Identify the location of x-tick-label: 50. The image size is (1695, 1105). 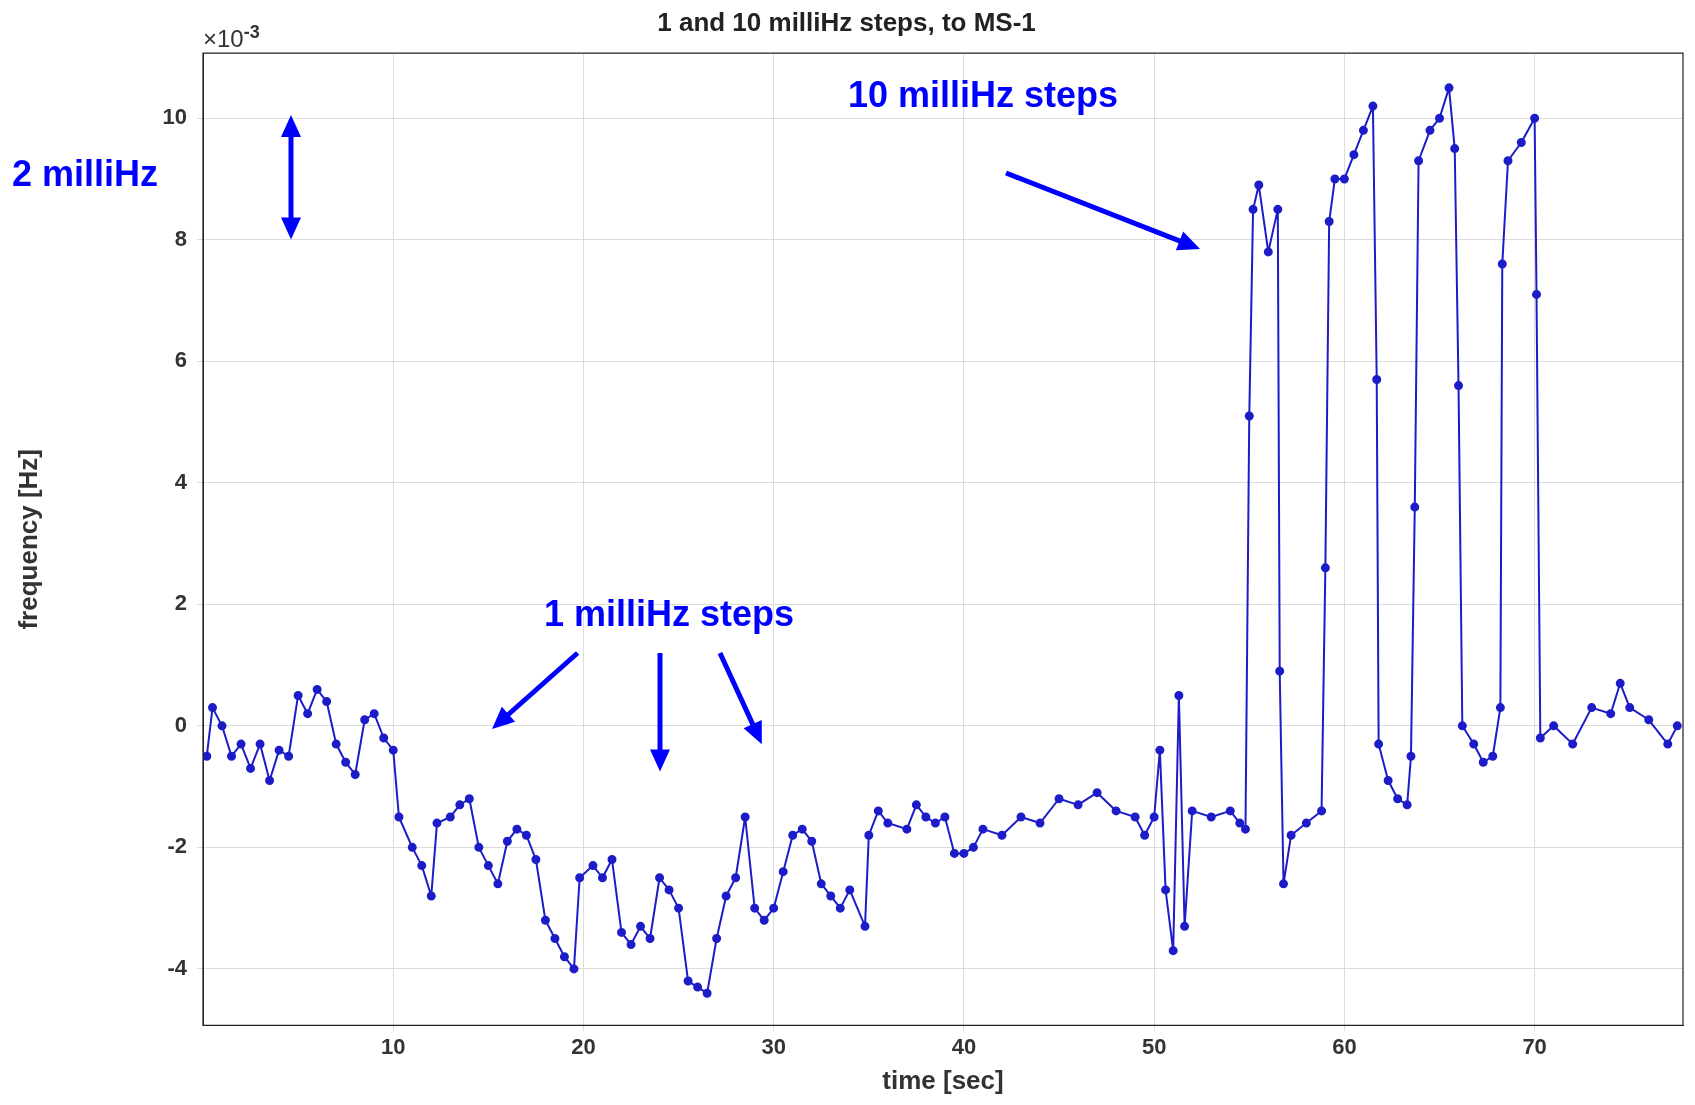
(1154, 1046).